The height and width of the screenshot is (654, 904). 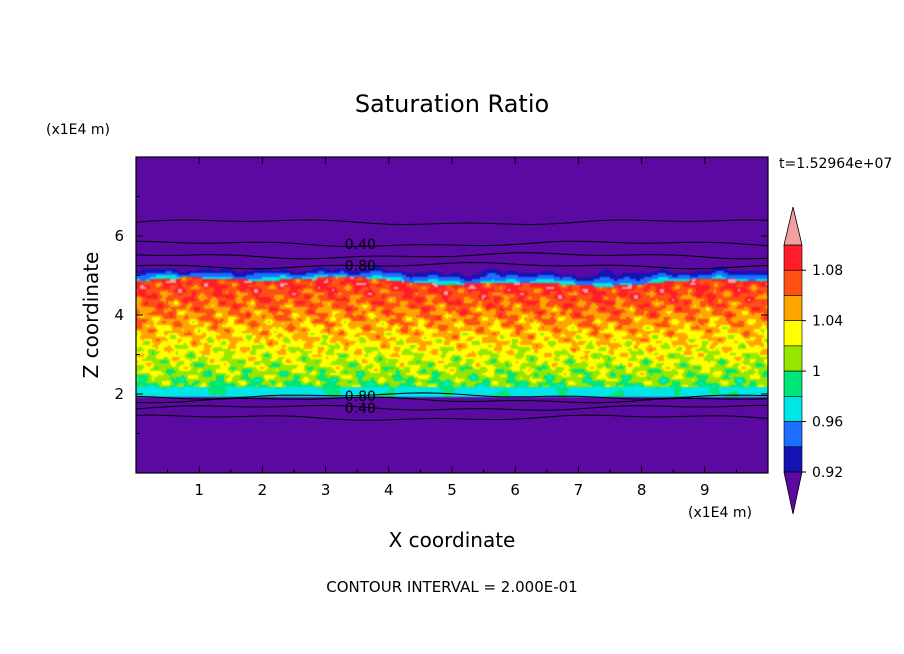 What do you see at coordinates (579, 490) in the screenshot?
I see `x-tick-label: 7` at bounding box center [579, 490].